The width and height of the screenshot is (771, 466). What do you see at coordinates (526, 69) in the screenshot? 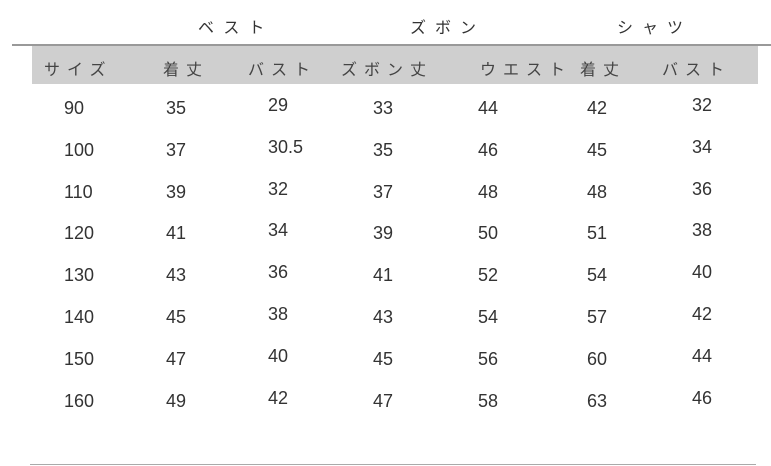
I see `column-header: ウエスト` at bounding box center [526, 69].